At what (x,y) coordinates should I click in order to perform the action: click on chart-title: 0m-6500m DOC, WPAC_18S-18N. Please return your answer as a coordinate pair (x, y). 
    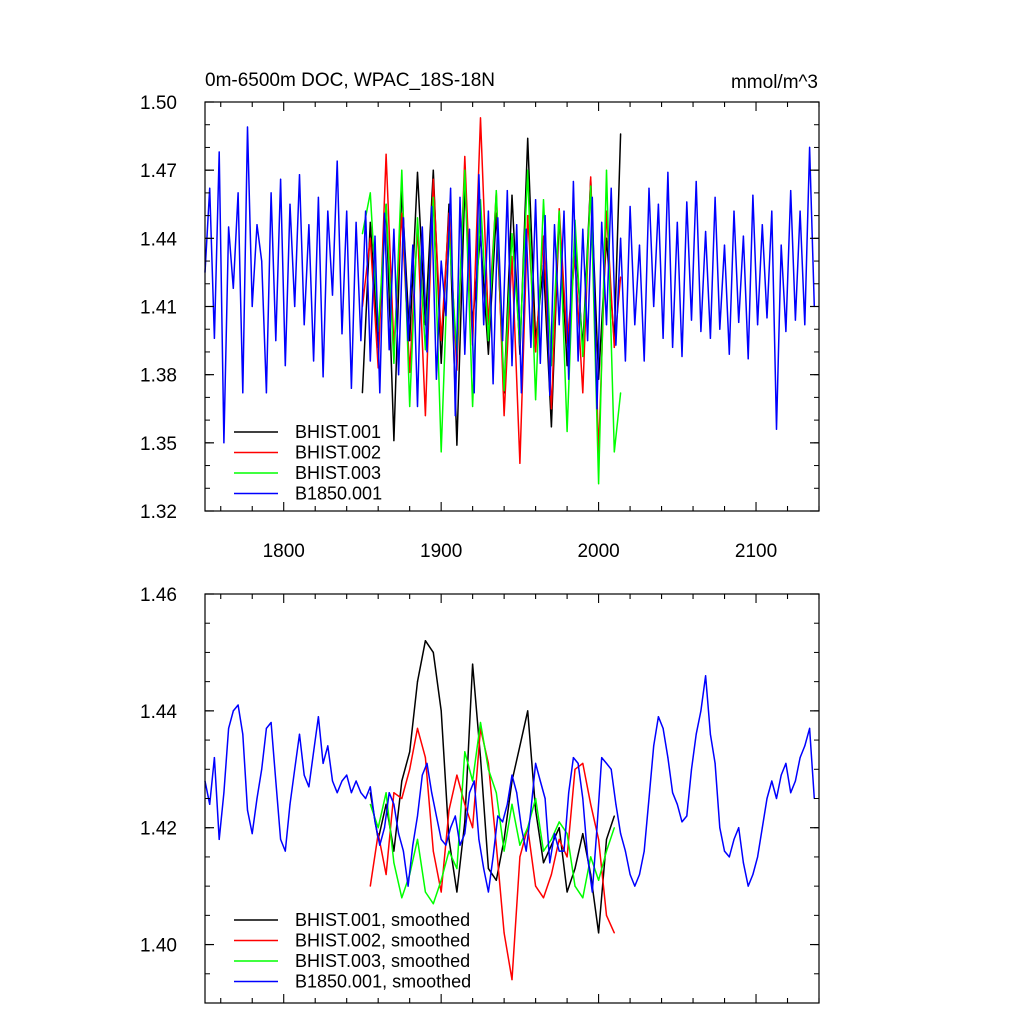
    Looking at the image, I should click on (350, 80).